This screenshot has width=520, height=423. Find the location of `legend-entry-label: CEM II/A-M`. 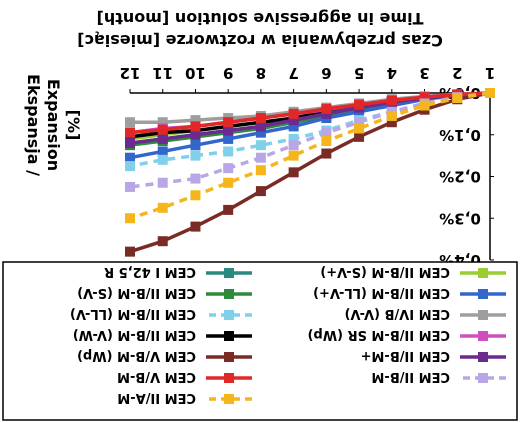

legend-entry-label: CEM II/A-M is located at coordinates (156, 397).